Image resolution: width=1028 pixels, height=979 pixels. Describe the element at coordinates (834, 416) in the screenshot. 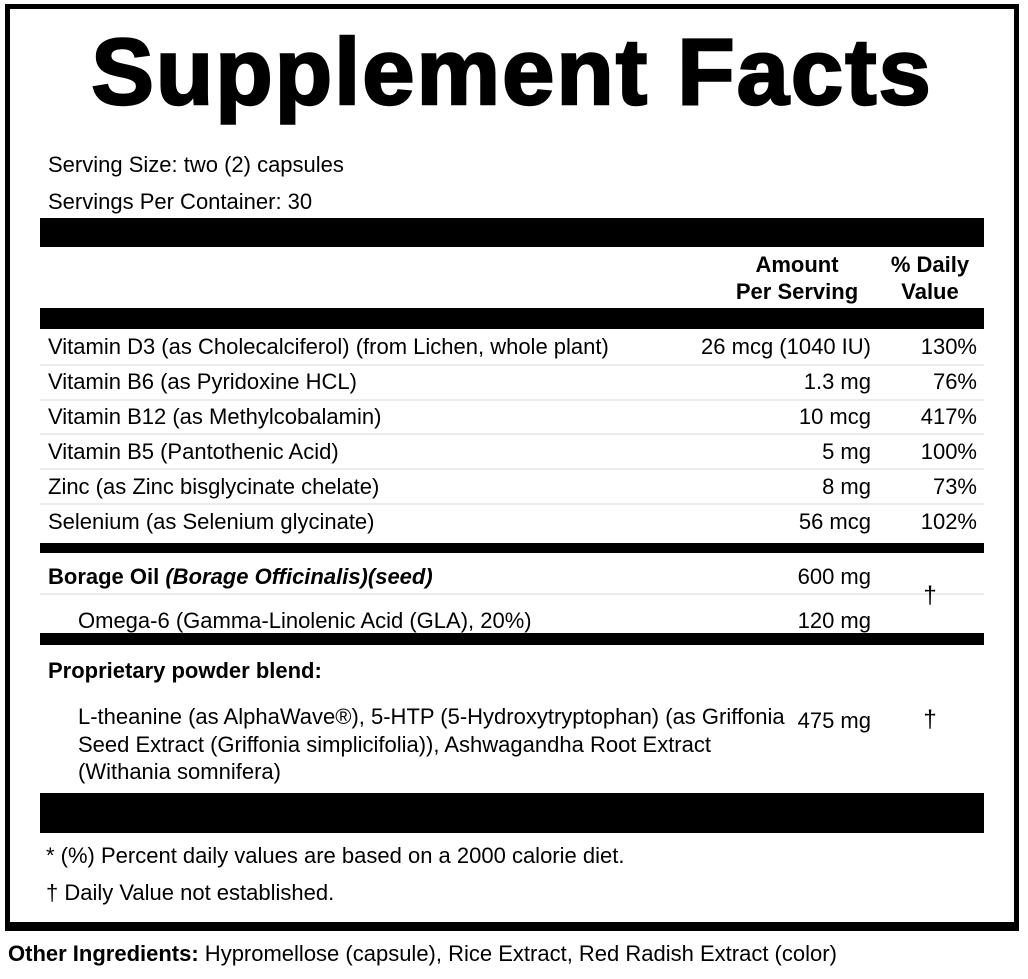

I see `nutrient-amount: 10 mcg` at that location.